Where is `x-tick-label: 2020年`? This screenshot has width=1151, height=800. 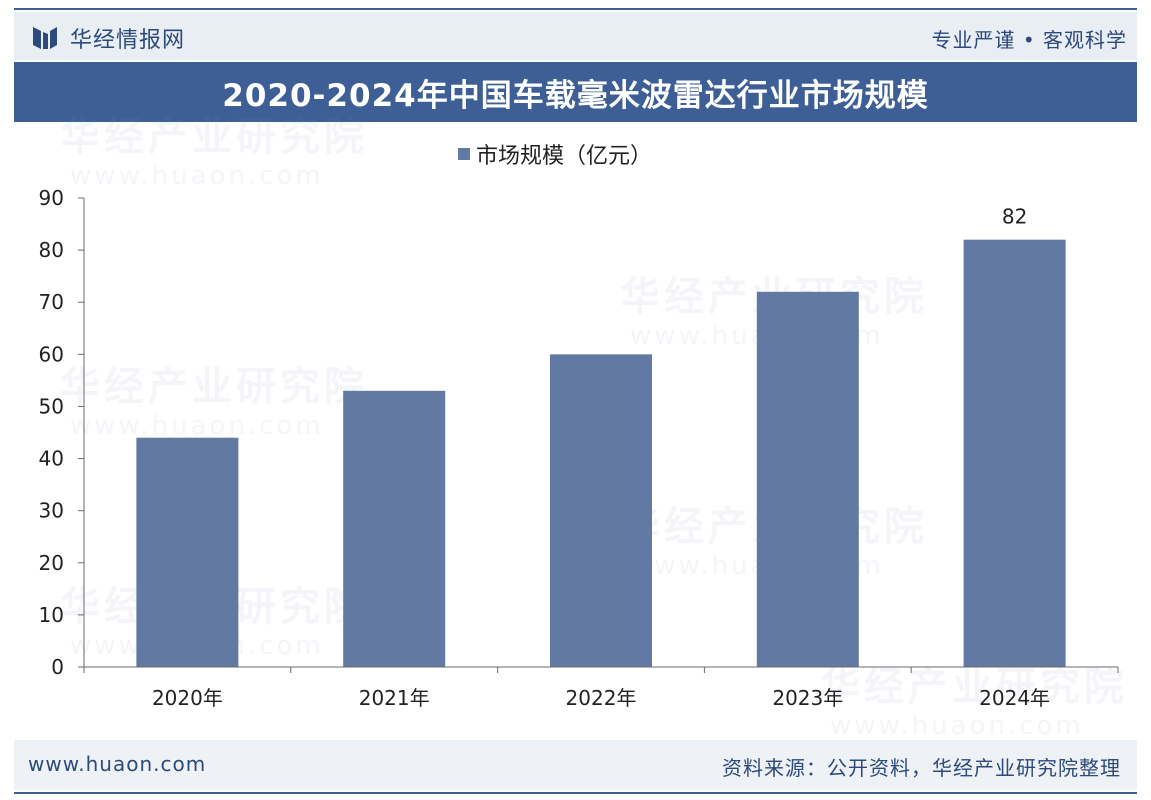
x-tick-label: 2020年 is located at coordinates (187, 698).